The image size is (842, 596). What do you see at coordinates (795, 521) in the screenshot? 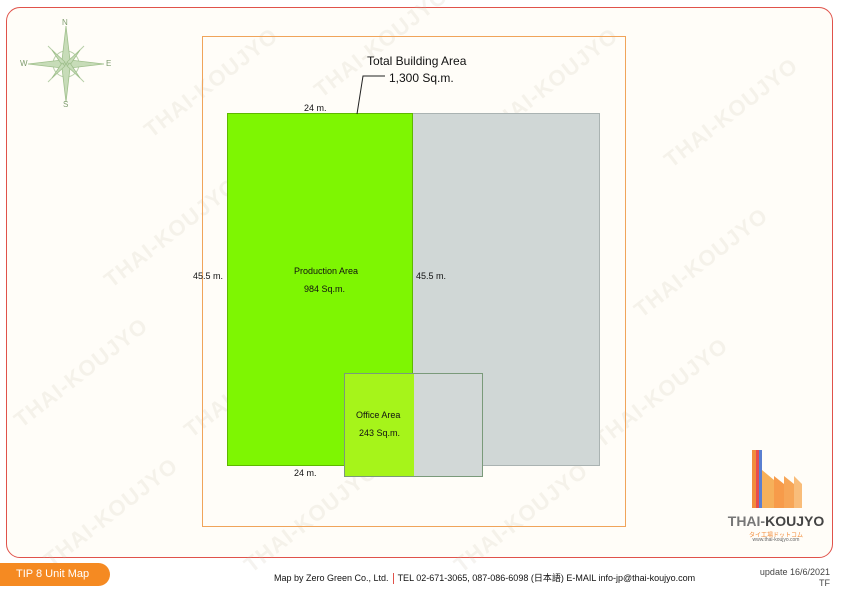
I see `logo-name-part2: KOUJYO` at bounding box center [795, 521].